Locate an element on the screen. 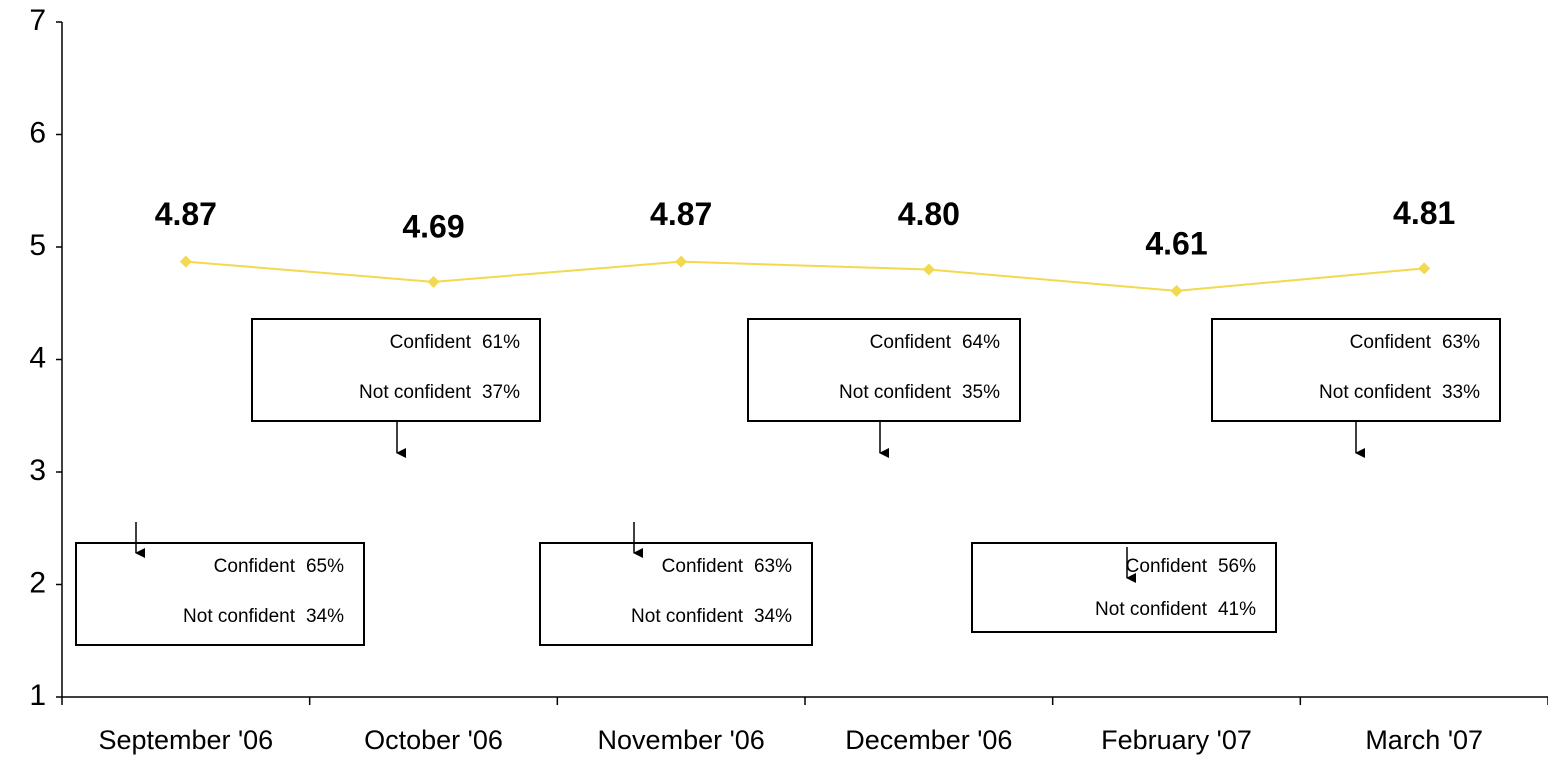  y-tick-label: 7 is located at coordinates (37, 20).